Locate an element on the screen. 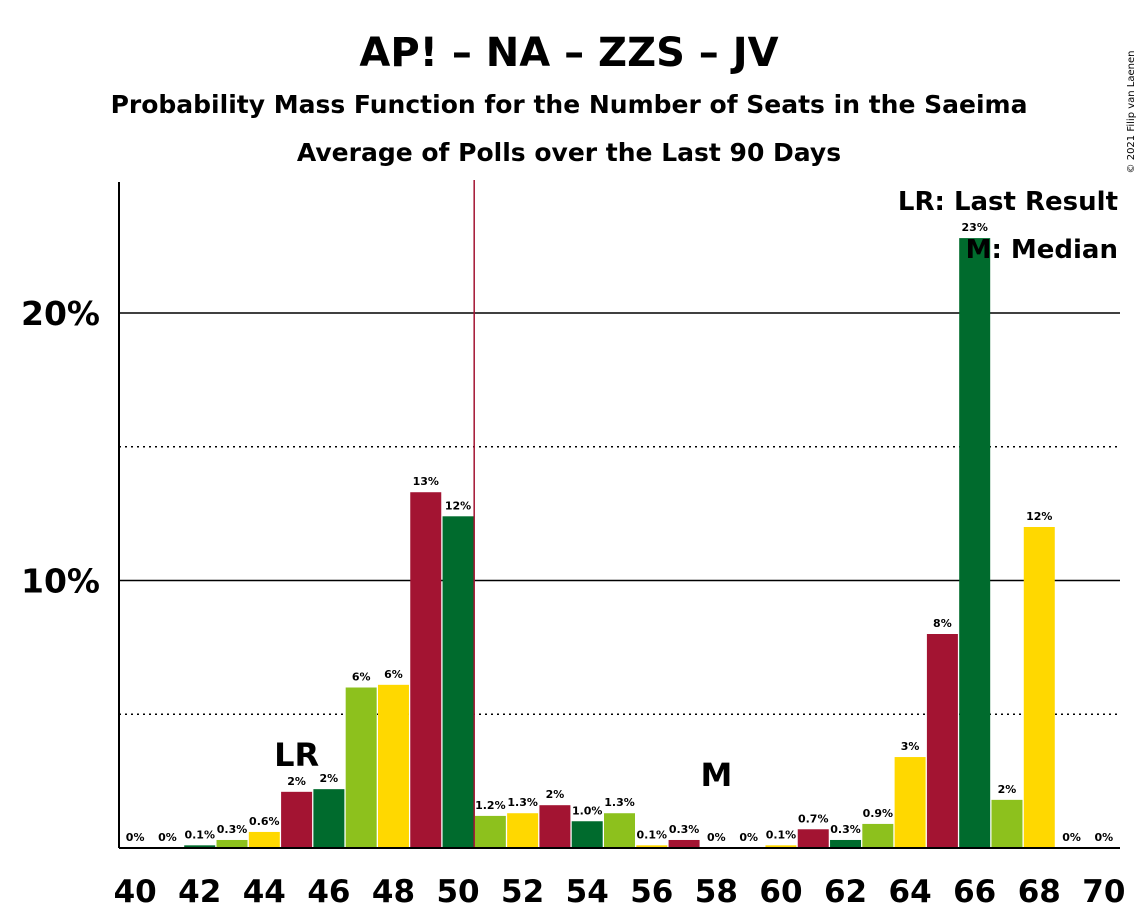  x-tick-64: 64 is located at coordinates (910, 892).